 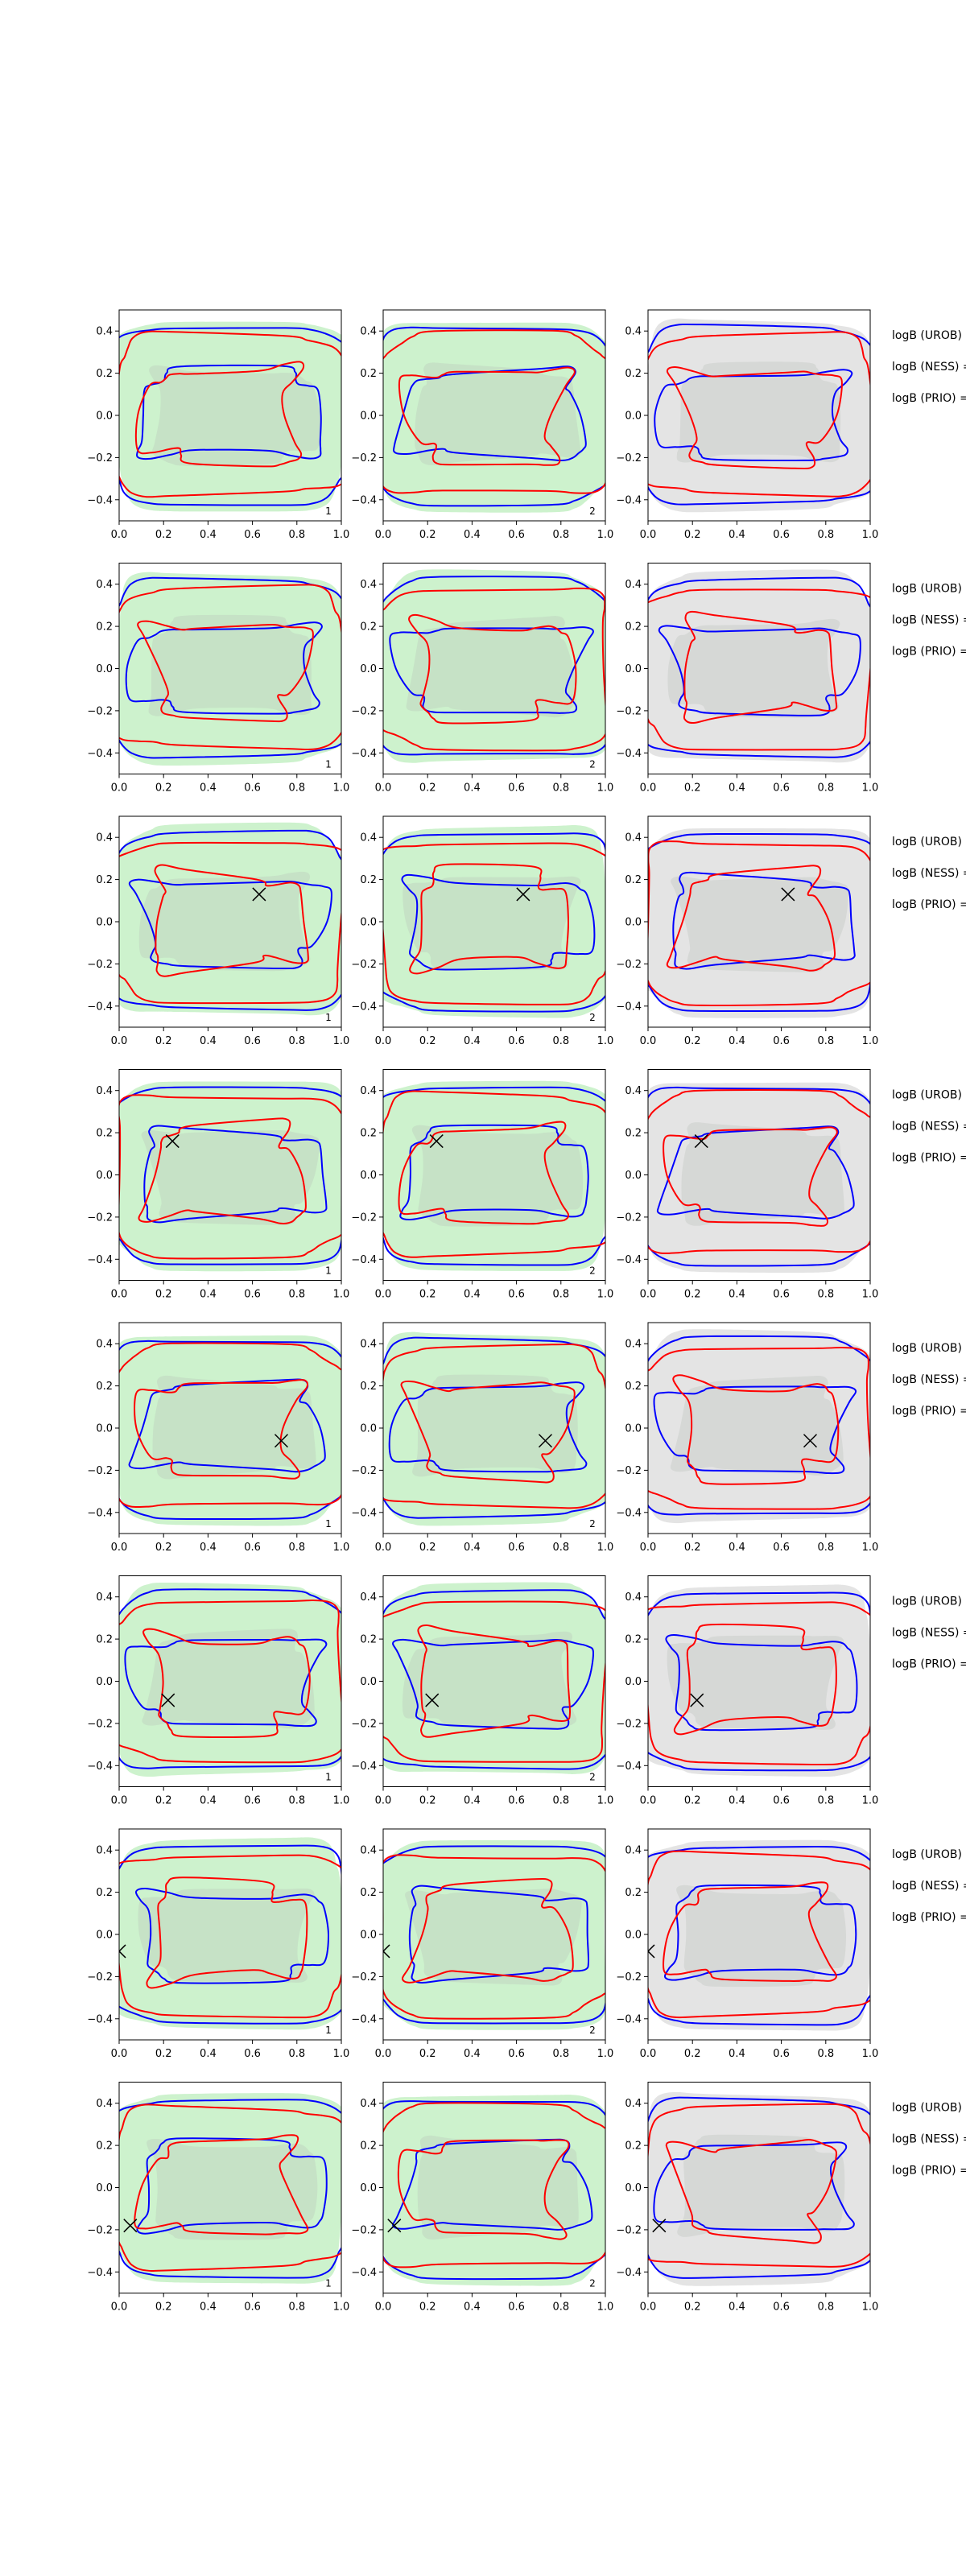 What do you see at coordinates (328, 1017) in the screenshot?
I see `panel-number: 1` at bounding box center [328, 1017].